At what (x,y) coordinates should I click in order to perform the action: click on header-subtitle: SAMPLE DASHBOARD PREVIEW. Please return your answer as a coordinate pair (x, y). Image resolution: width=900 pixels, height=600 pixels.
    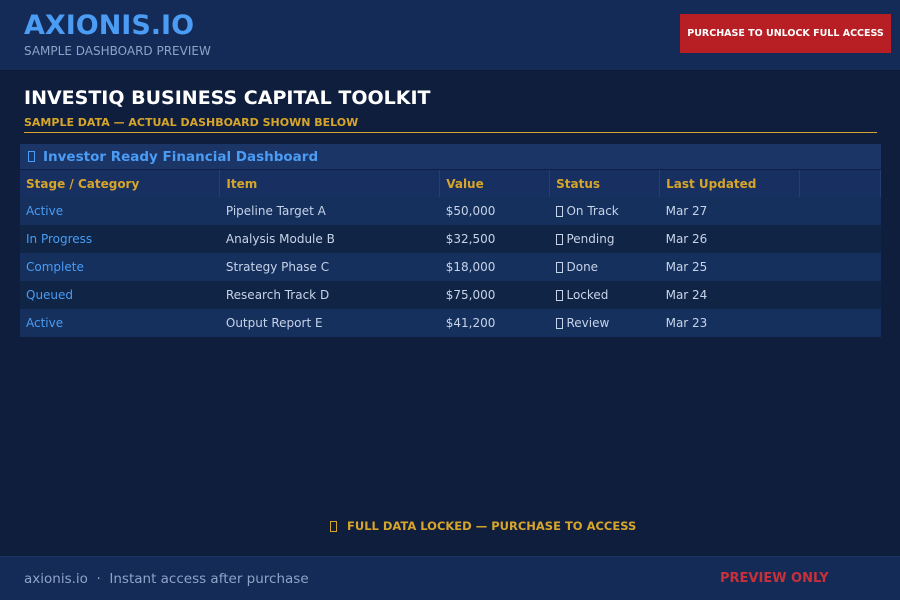
    Looking at the image, I should click on (117, 51).